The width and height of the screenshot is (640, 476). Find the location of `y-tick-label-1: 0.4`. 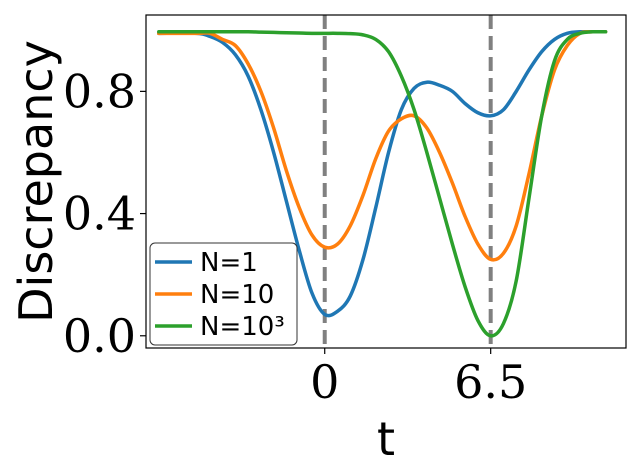

y-tick-label-1: 0.4 is located at coordinates (99, 214).